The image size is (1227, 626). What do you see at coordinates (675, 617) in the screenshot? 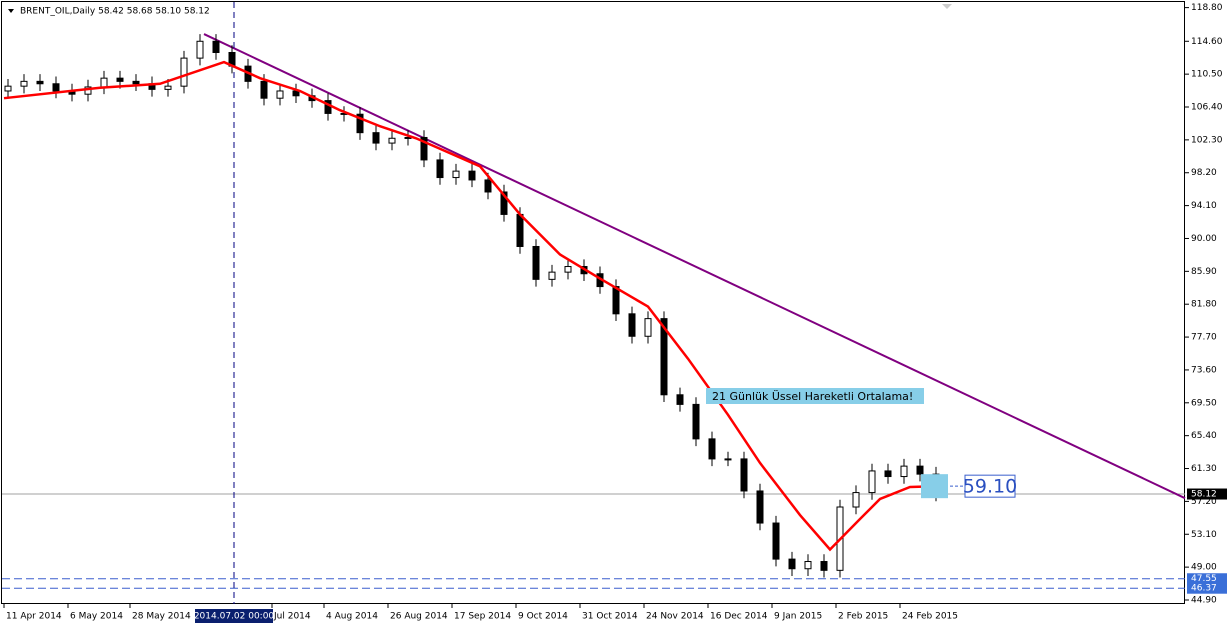
I see `x-tick-label: 24 Nov 2014` at bounding box center [675, 617].